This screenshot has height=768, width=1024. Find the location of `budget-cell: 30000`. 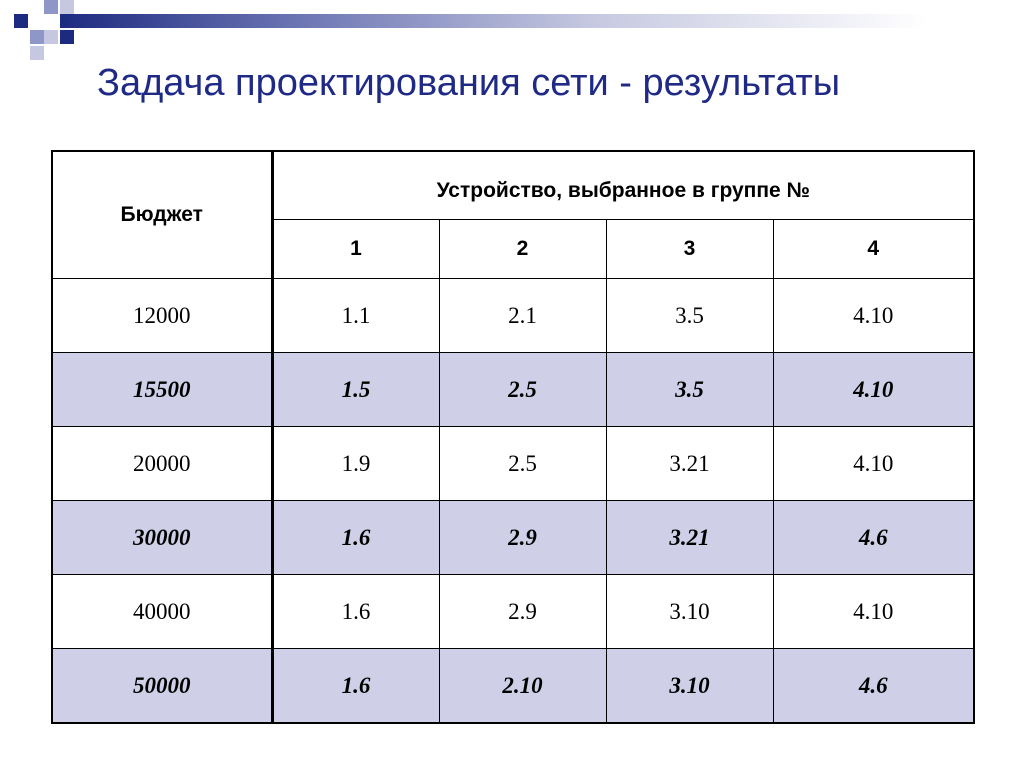

budget-cell: 30000 is located at coordinates (162, 537).